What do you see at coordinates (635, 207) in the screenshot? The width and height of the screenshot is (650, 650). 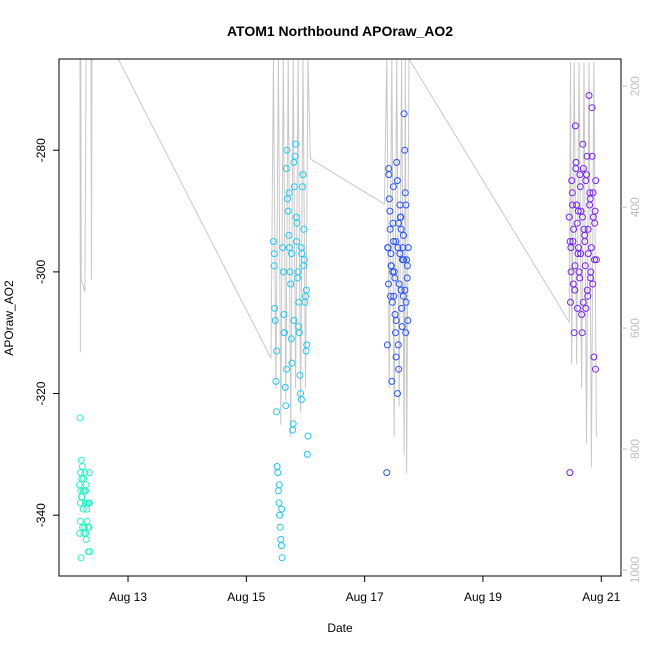 I see `secondary-y-tick-label: 400` at bounding box center [635, 207].